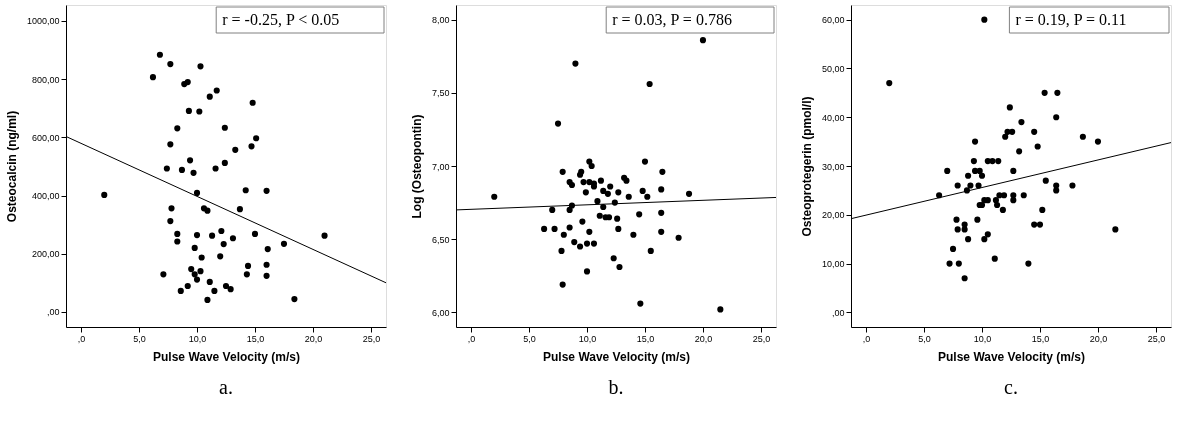 The height and width of the screenshot is (428, 1183). I want to click on annotation: r = 0.03, P = 0.786, so click(672, 19).